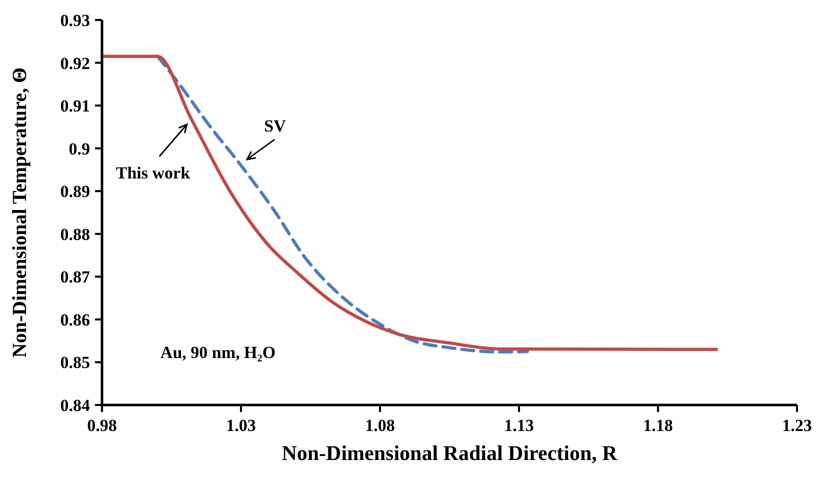 This screenshot has height=483, width=823. What do you see at coordinates (75, 320) in the screenshot?
I see `y-tick-label: 0.86` at bounding box center [75, 320].